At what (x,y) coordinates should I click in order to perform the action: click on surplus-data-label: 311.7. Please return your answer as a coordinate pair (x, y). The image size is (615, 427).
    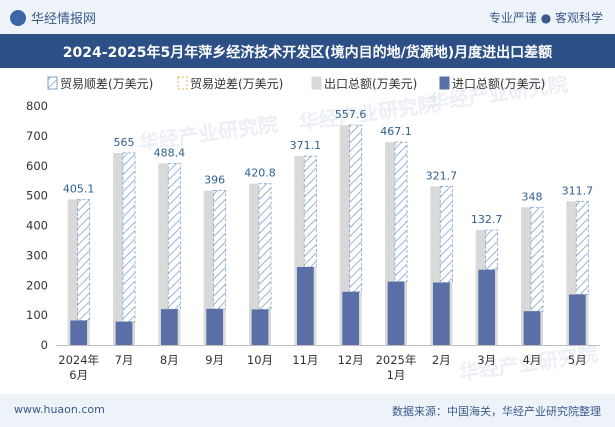
    Looking at the image, I should click on (578, 190).